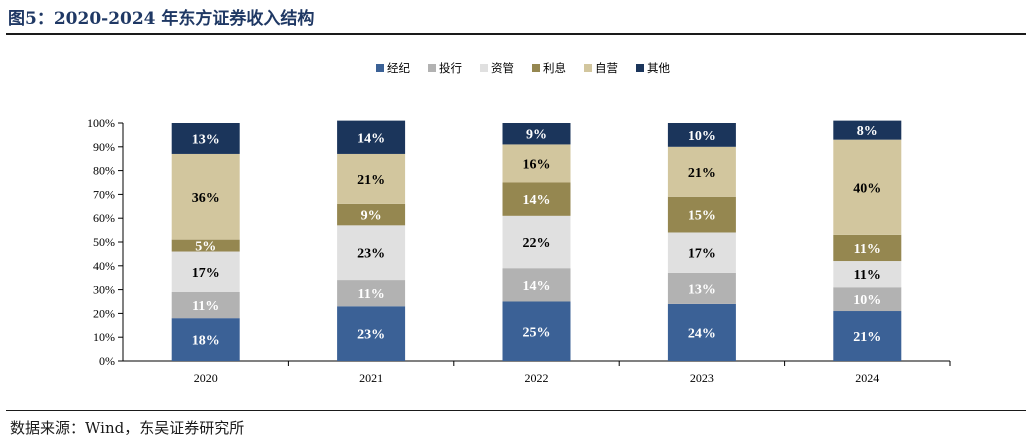 The height and width of the screenshot is (443, 1032). I want to click on bar-stack-2023: 24% 13% 17% 15% 21% 10%, so click(701, 242).